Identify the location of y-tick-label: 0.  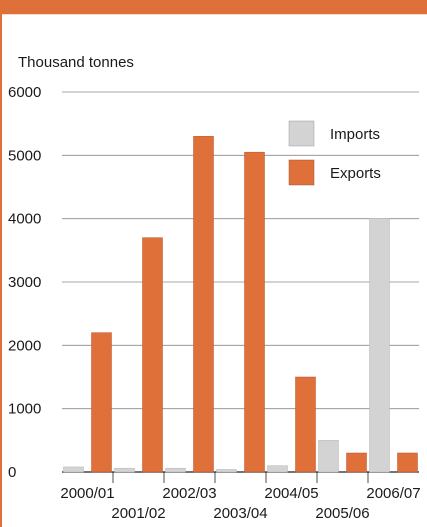
(12, 472).